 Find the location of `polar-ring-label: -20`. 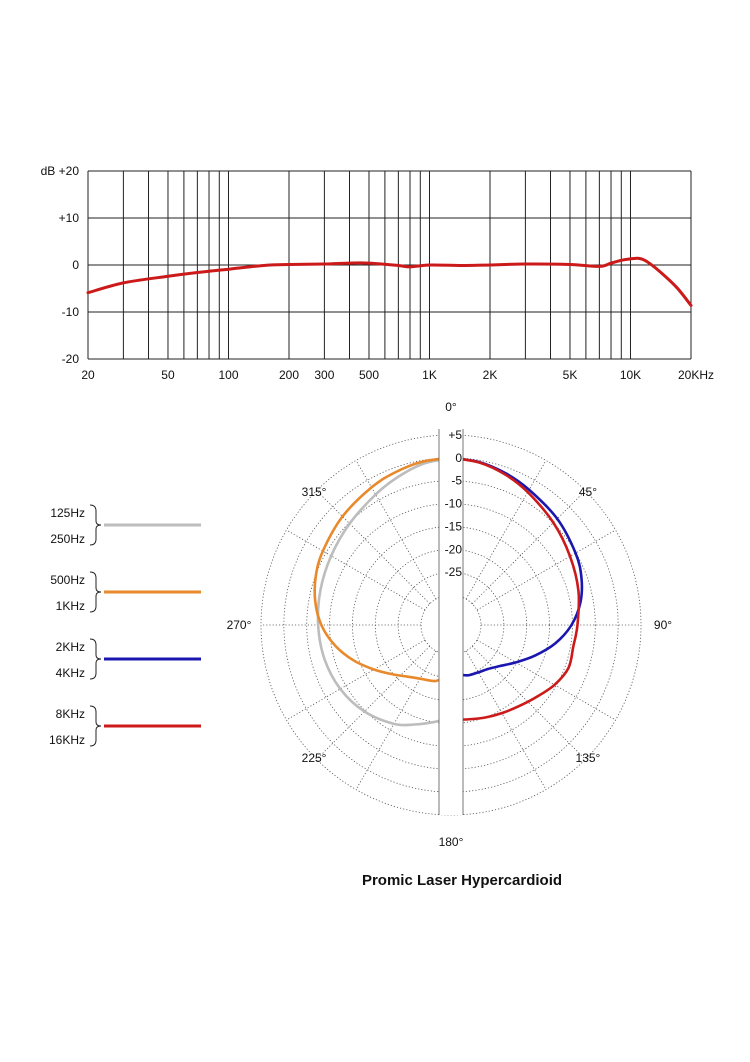

polar-ring-label: -20 is located at coordinates (454, 549).